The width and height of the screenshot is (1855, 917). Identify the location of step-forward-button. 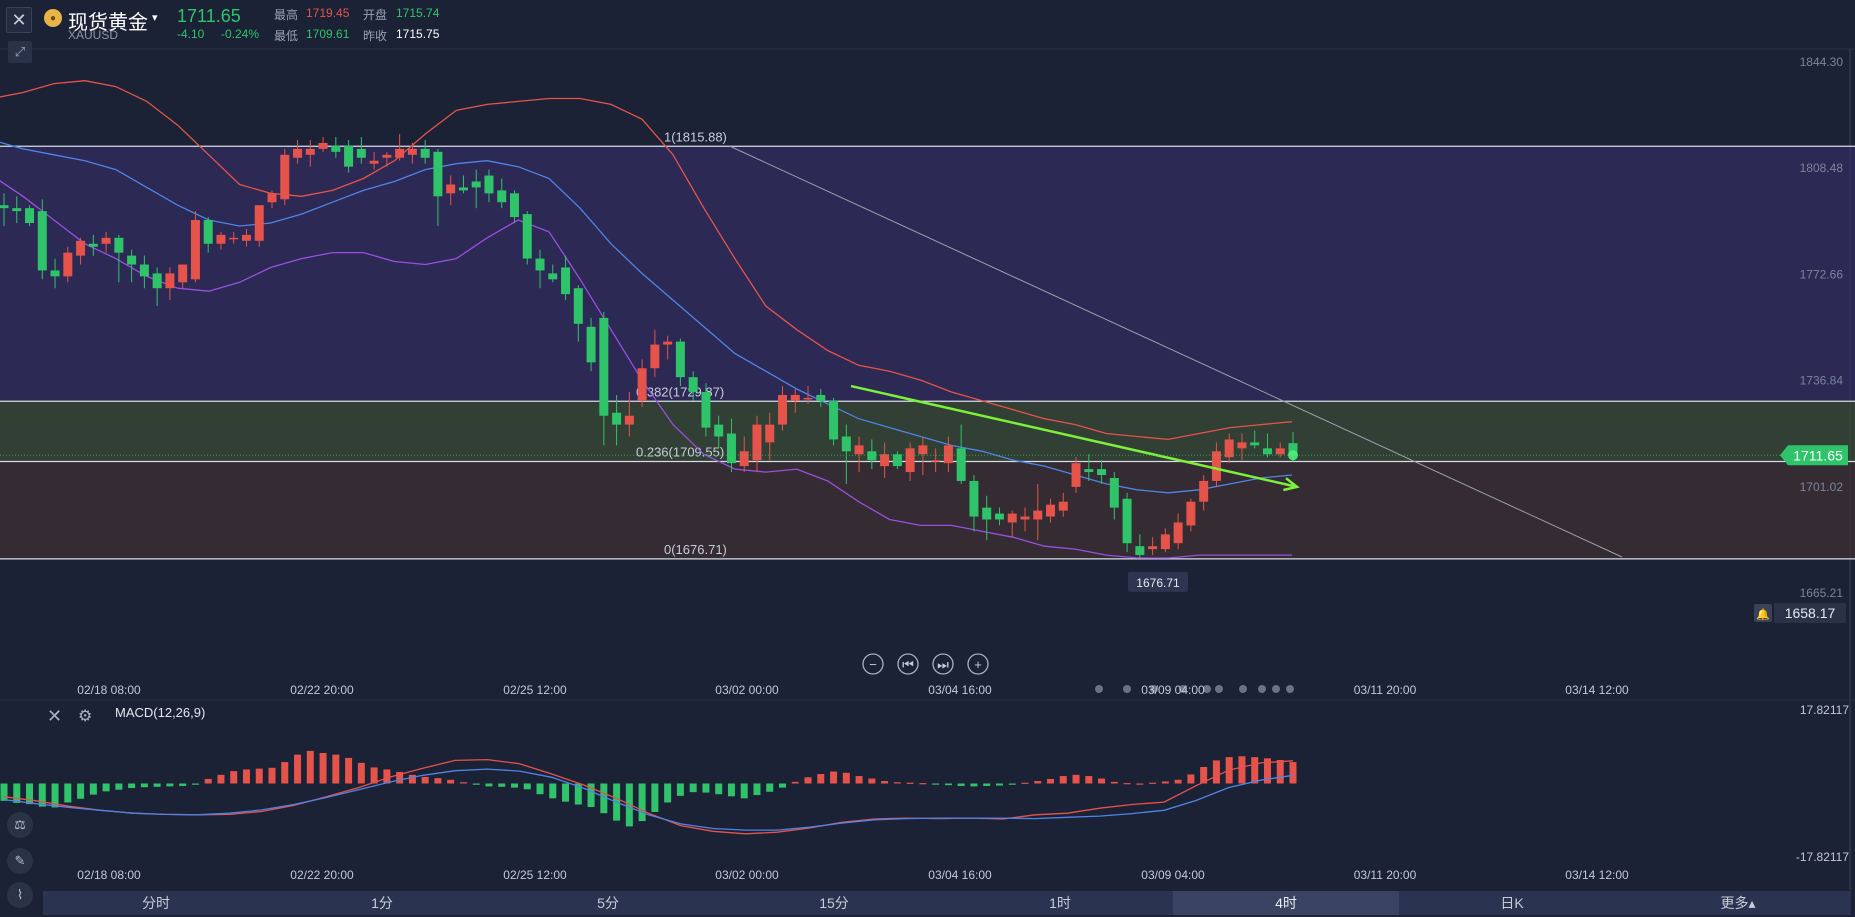
(943, 664).